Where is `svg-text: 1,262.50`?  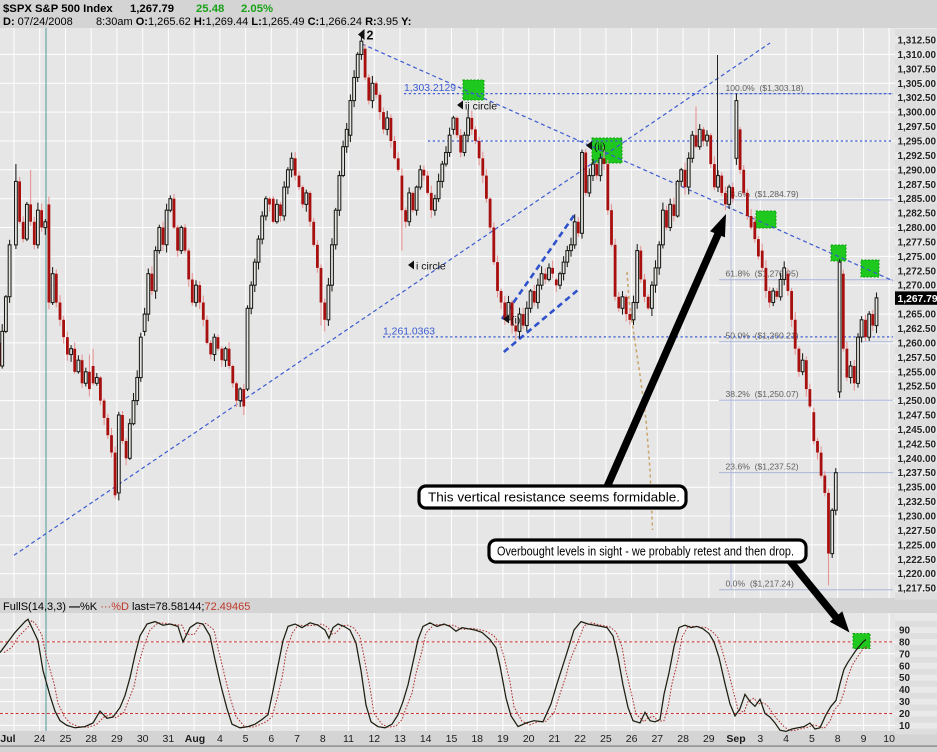
svg-text: 1,262.50 is located at coordinates (917, 329).